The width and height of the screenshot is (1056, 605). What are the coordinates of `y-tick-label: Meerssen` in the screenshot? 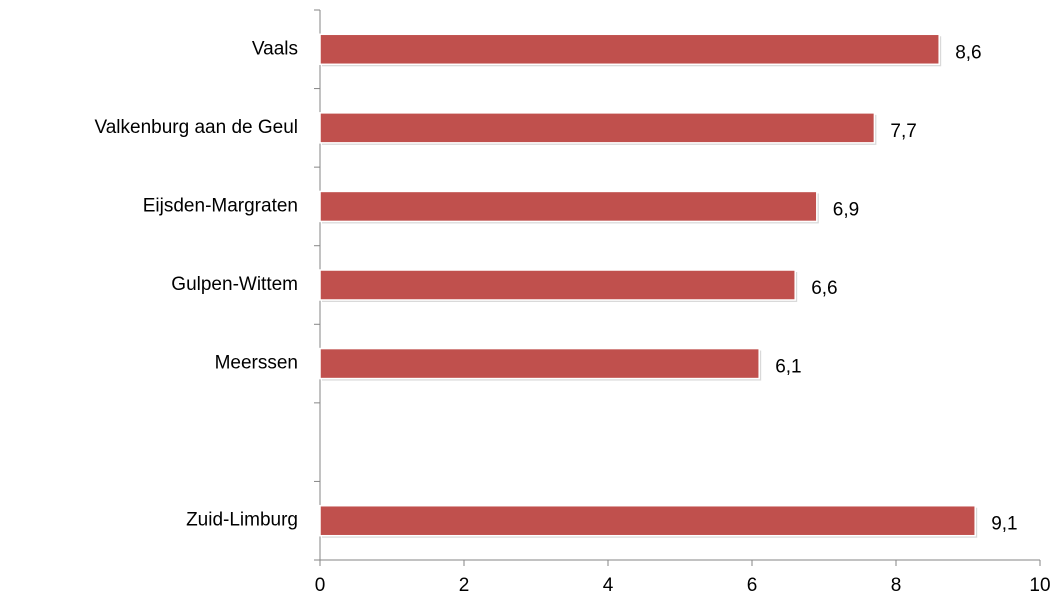 It's located at (256, 363).